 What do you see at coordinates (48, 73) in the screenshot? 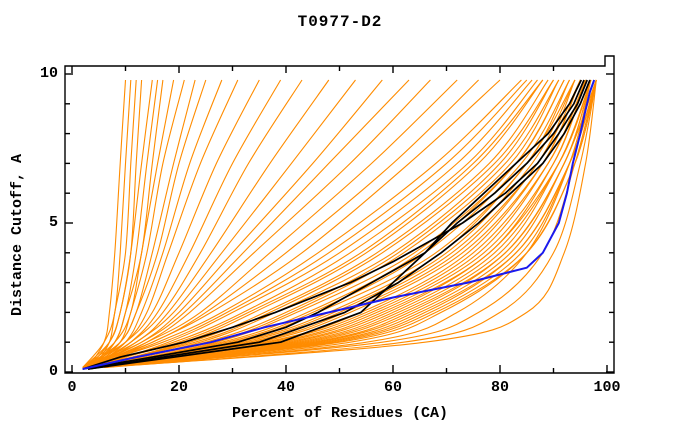
I see `y-tick-label: 10` at bounding box center [48, 73].